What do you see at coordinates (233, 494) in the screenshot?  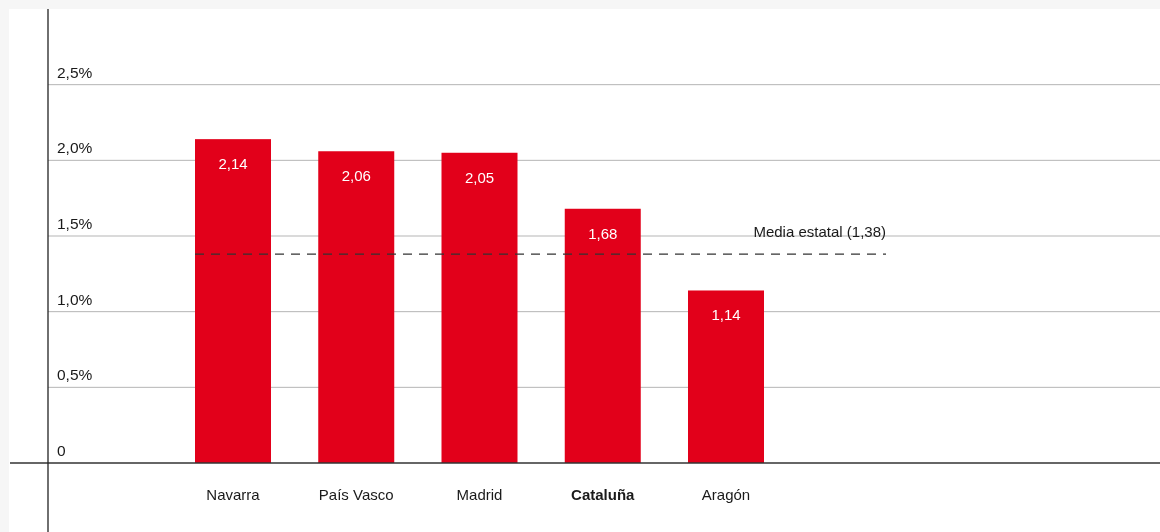 I see `x-tick-label: Navarra` at bounding box center [233, 494].